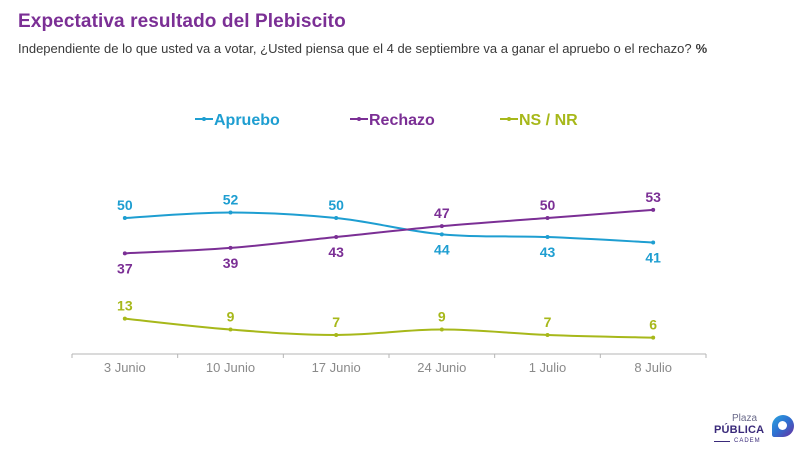  I want to click on legend: Apruebo Rechazo NS / NR, so click(386, 120).